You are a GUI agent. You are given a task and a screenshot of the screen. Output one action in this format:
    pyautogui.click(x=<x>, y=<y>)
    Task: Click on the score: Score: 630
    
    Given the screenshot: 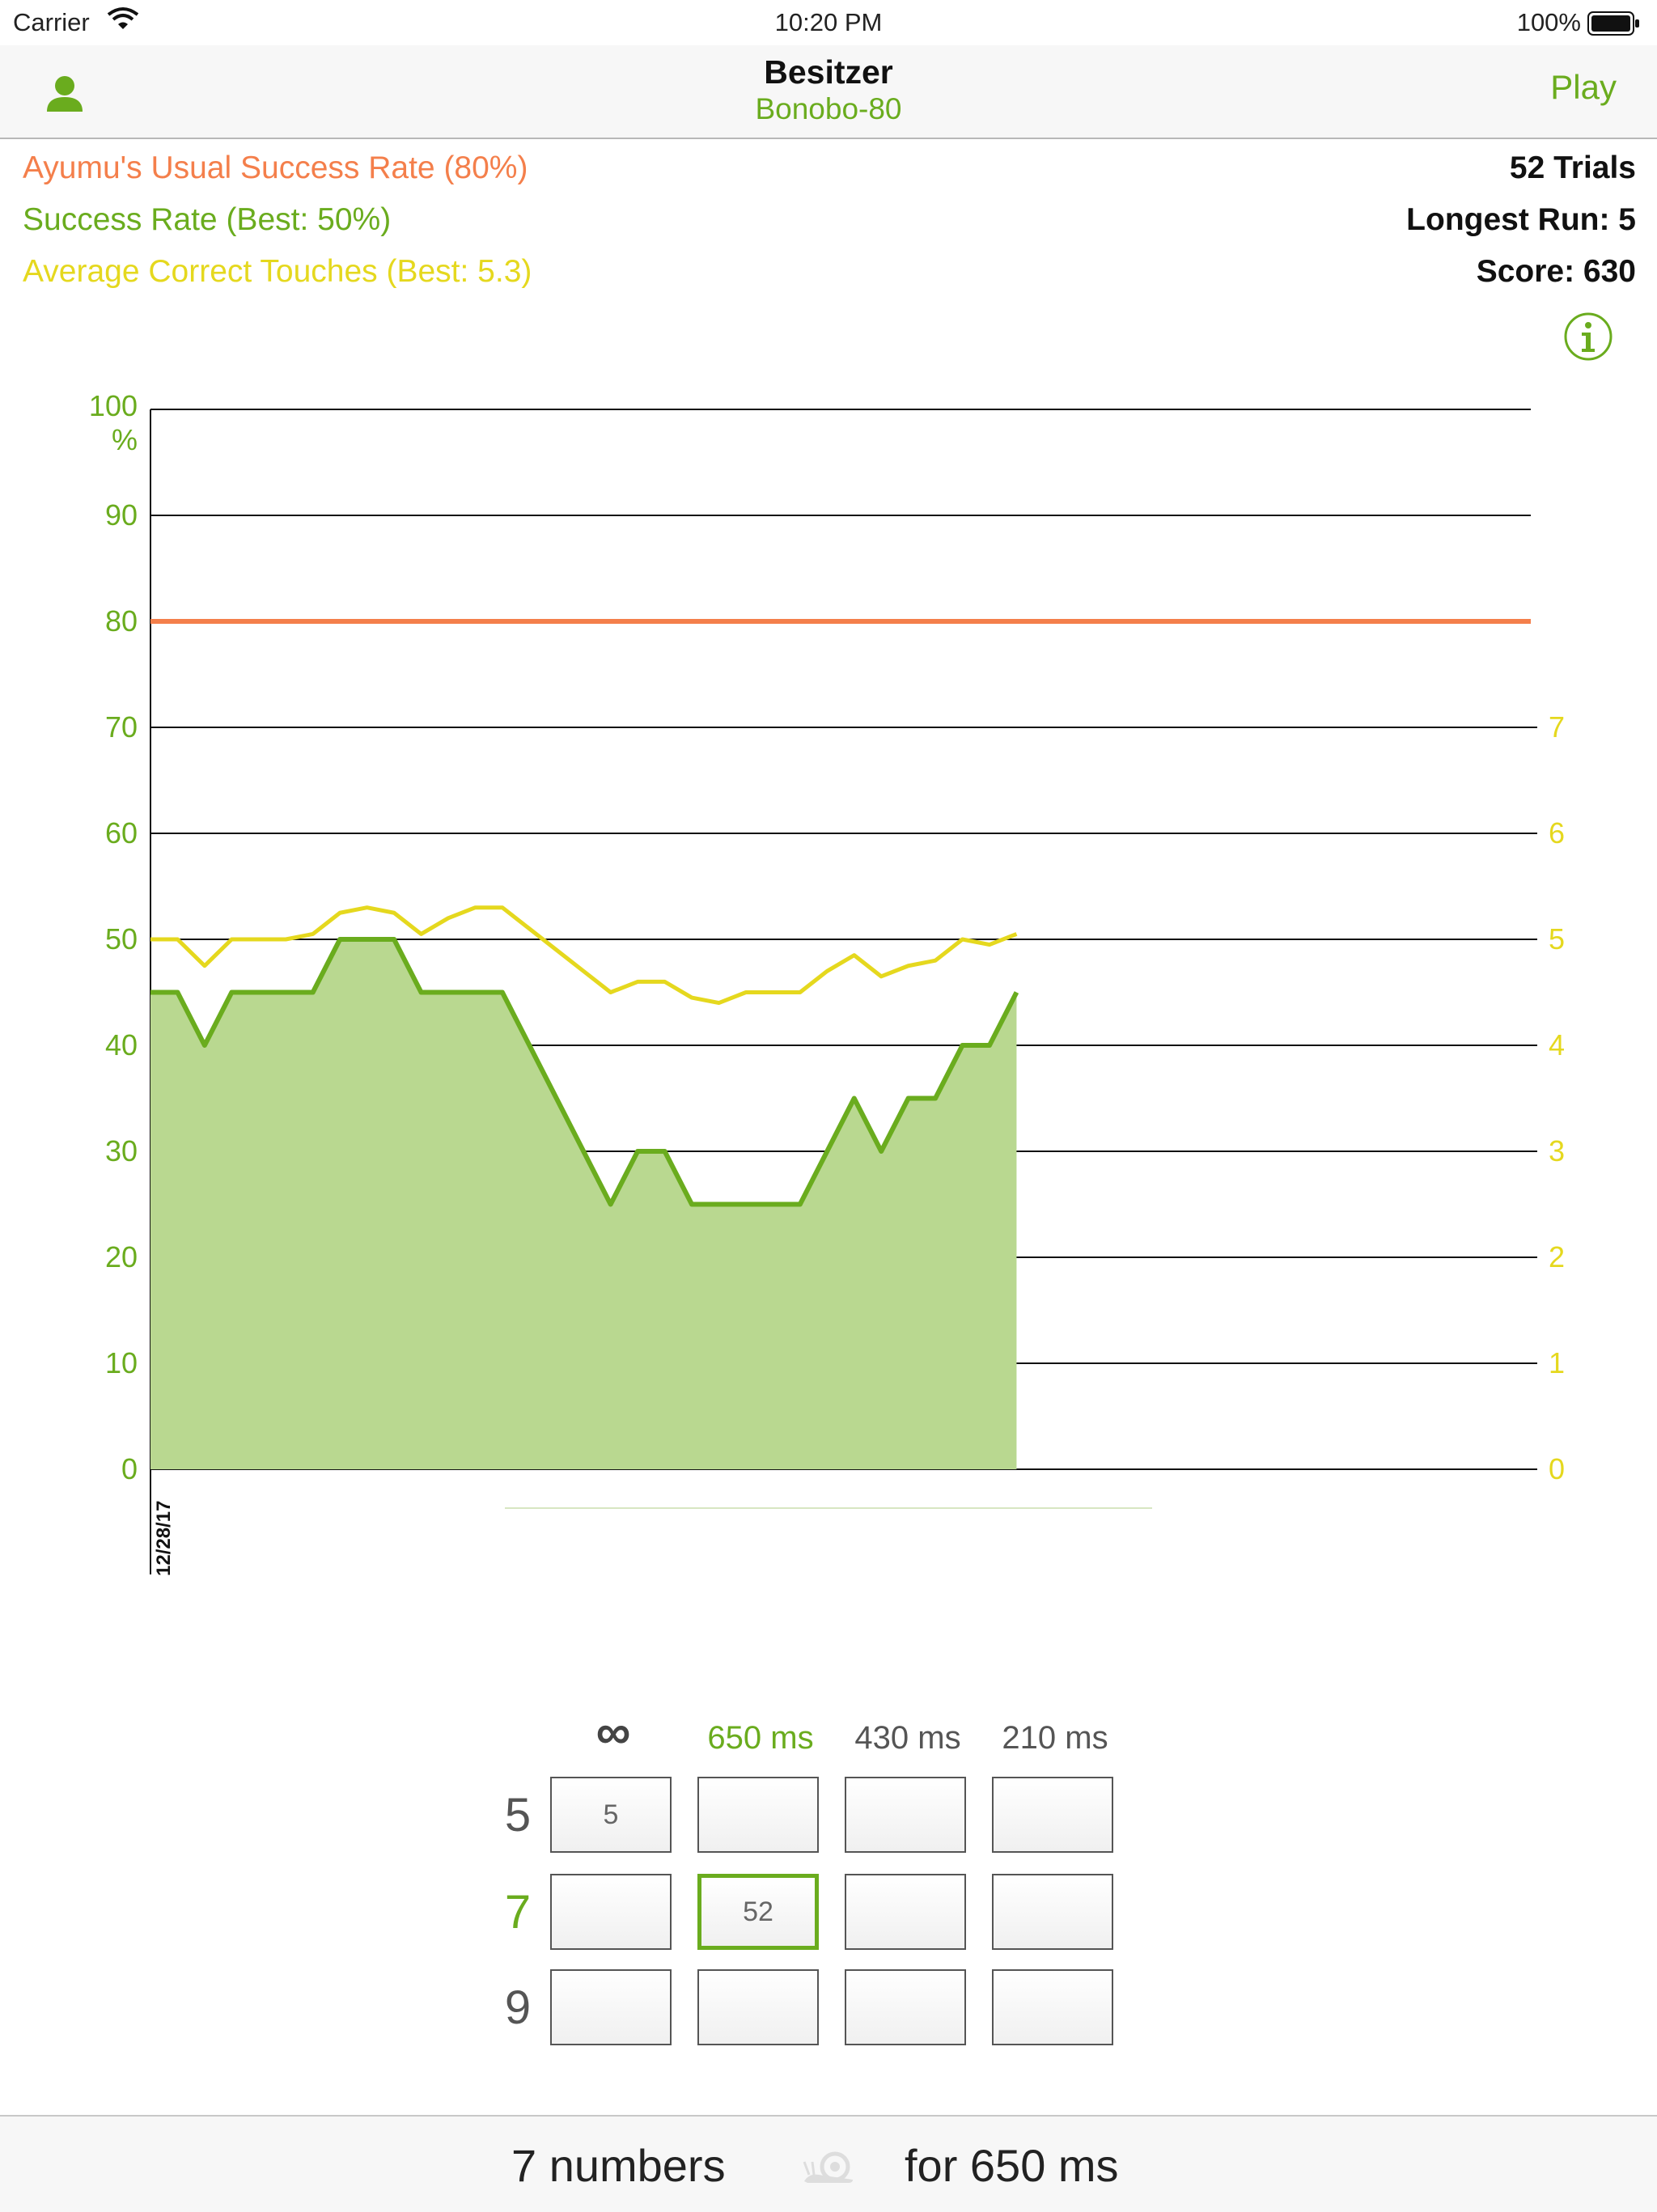 What is the action you would take?
    pyautogui.click(x=1556, y=271)
    